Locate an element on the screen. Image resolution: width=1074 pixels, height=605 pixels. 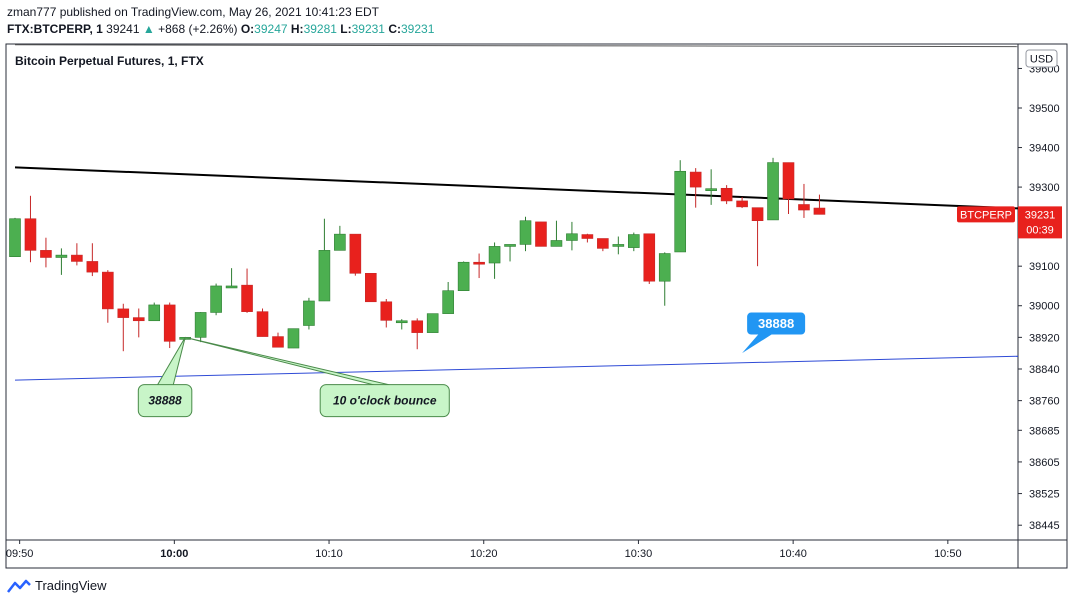
callout-pointer is located at coordinates (758, 343).